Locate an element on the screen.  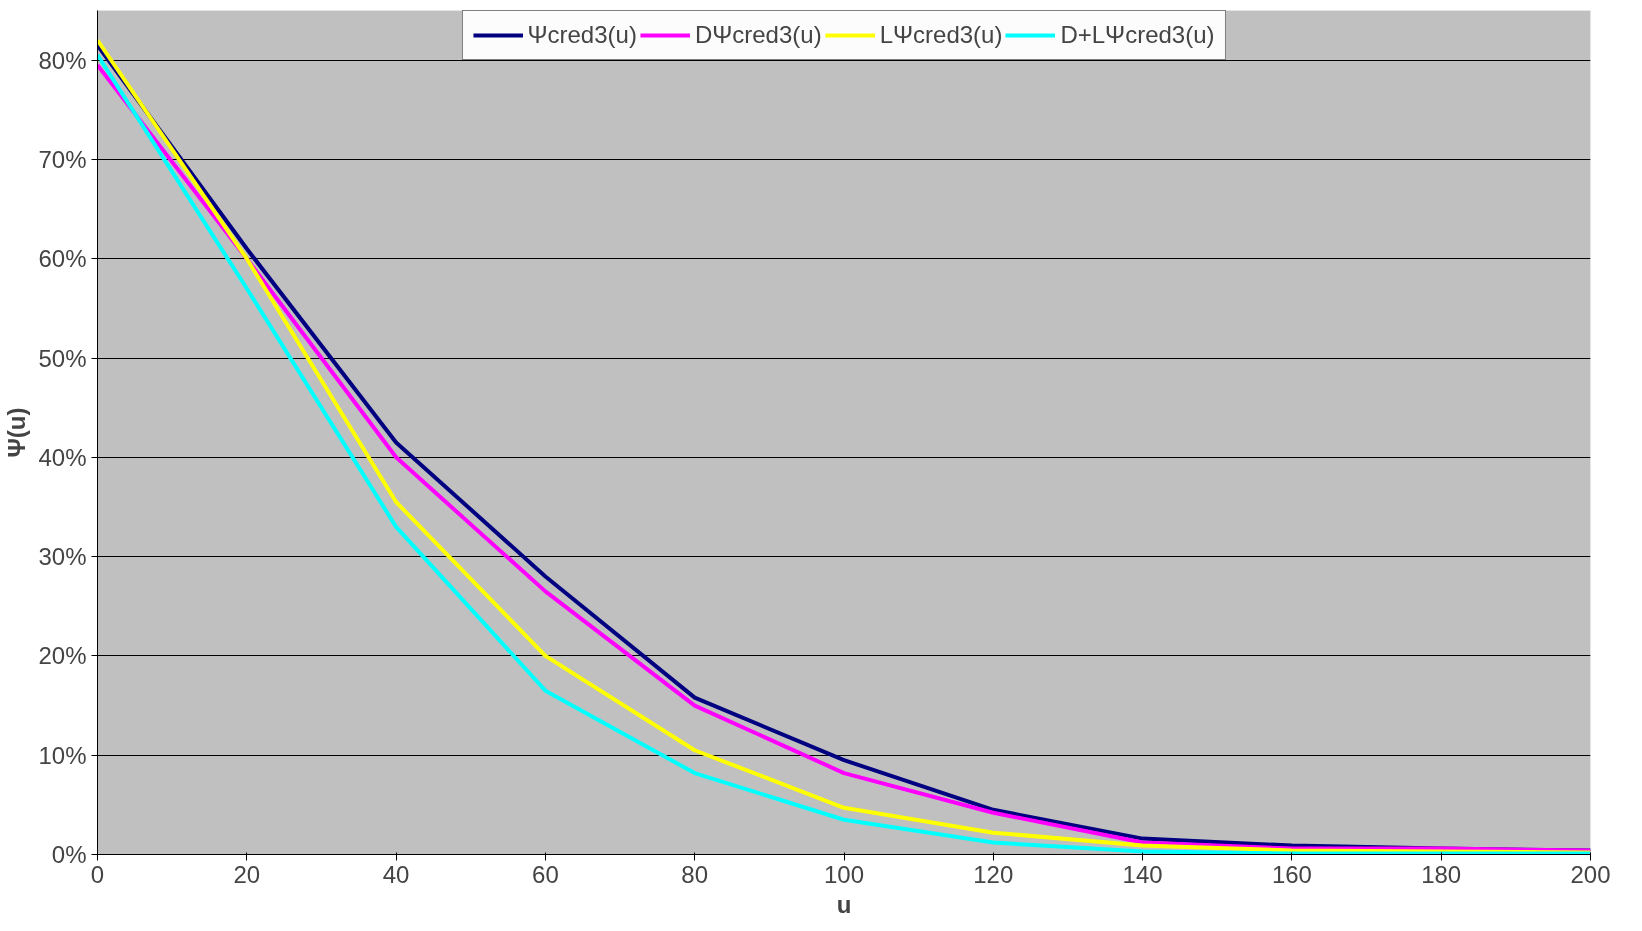
legend-label: LΨcred3(u) is located at coordinates (941, 35).